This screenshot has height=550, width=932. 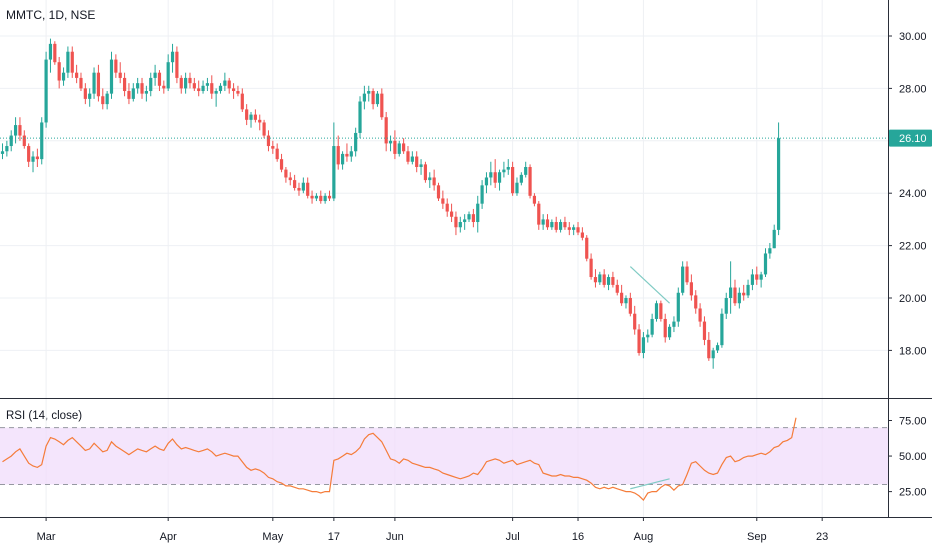 What do you see at coordinates (913, 422) in the screenshot?
I see `rsi-tick-label: 75.00` at bounding box center [913, 422].